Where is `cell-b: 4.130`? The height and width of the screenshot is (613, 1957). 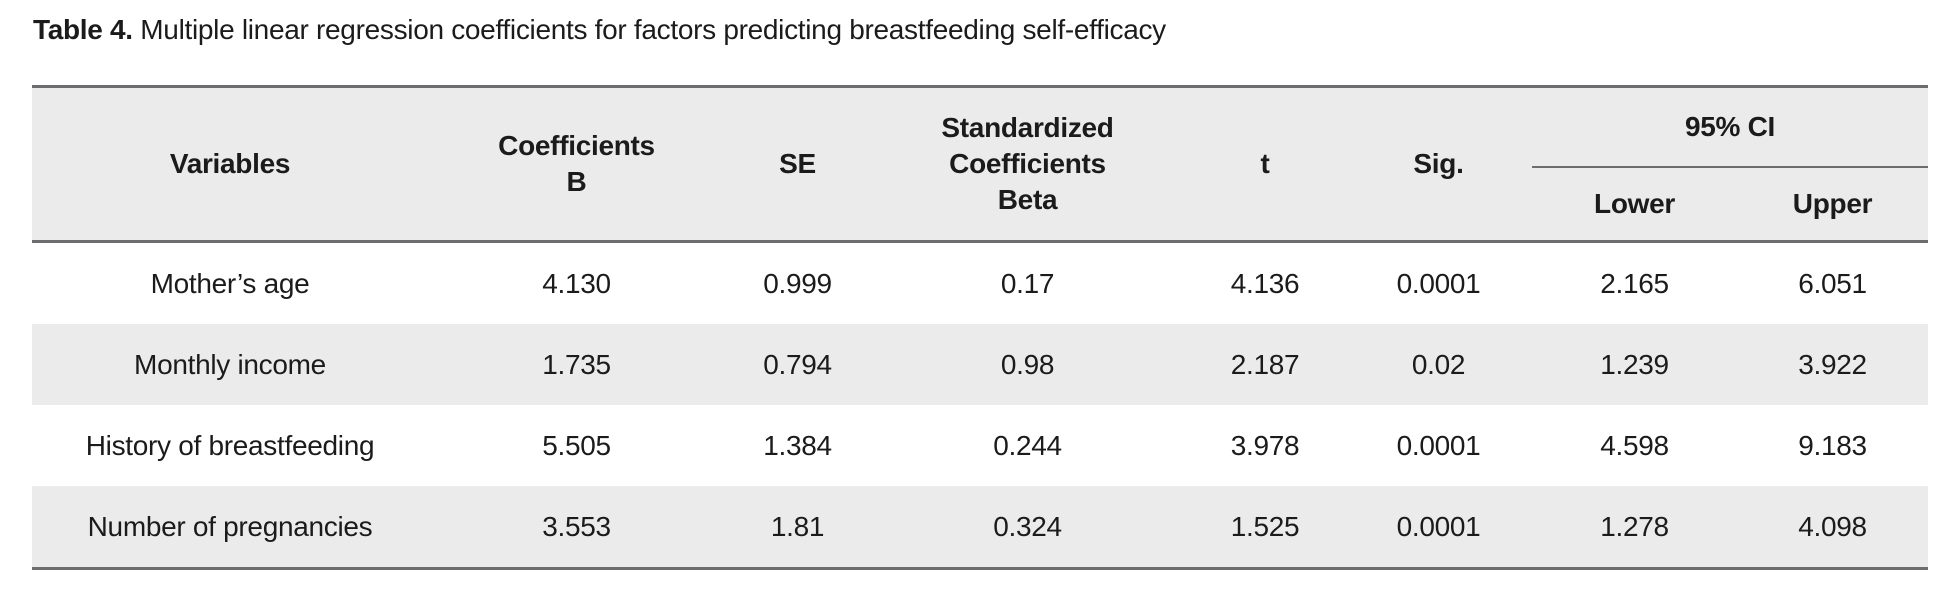 cell-b: 4.130 is located at coordinates (576, 283).